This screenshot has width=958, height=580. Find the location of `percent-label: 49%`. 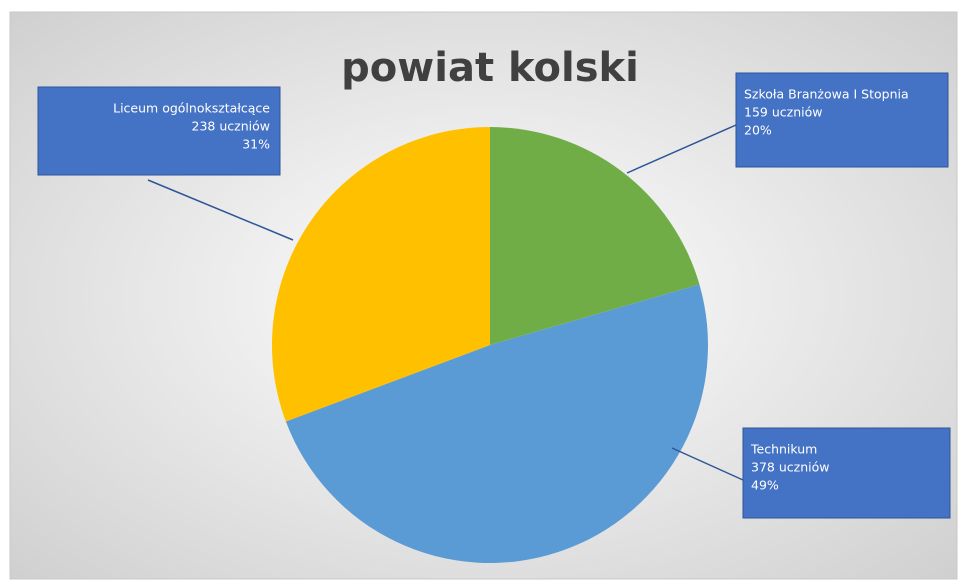

percent-label: 49% is located at coordinates (765, 485).